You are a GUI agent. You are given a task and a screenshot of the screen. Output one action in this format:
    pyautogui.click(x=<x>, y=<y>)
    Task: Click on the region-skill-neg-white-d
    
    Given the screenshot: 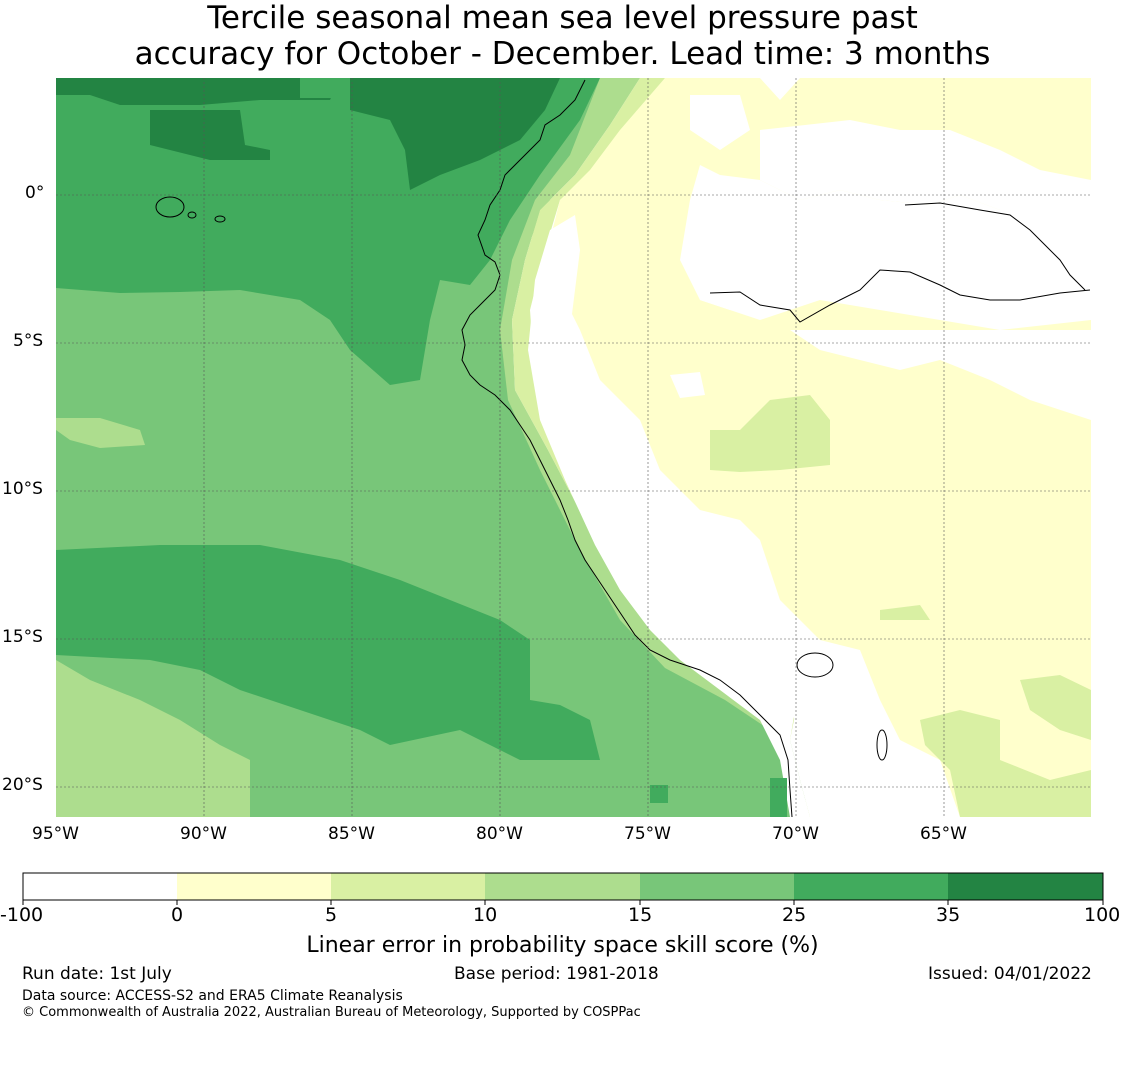 What is the action you would take?
    pyautogui.click(x=925, y=180)
    